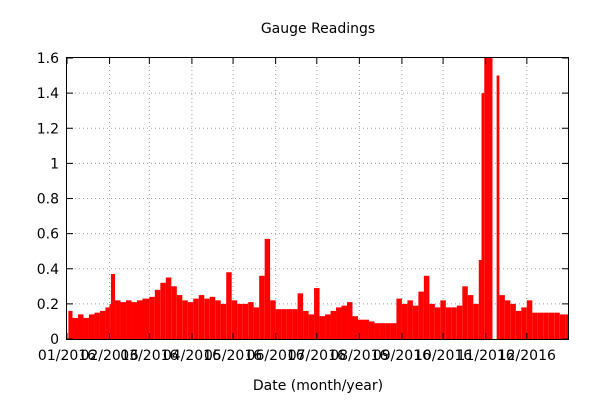  I want to click on chart-title: Gauge Readings, so click(318, 29).